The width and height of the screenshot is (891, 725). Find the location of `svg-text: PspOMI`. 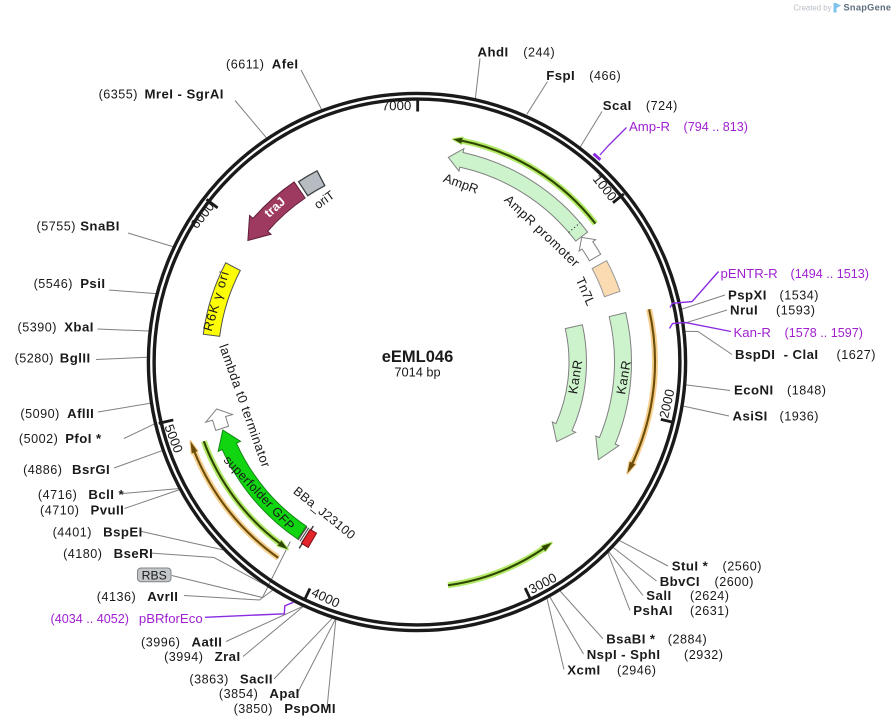

svg-text: PspOMI is located at coordinates (310, 708).